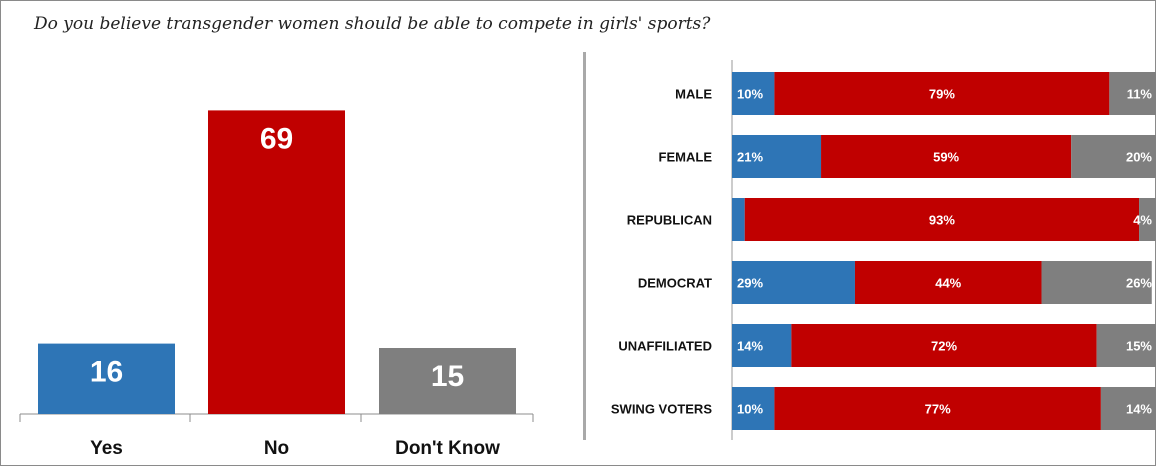  Describe the element at coordinates (584, 246) in the screenshot. I see `panel-divider` at that location.